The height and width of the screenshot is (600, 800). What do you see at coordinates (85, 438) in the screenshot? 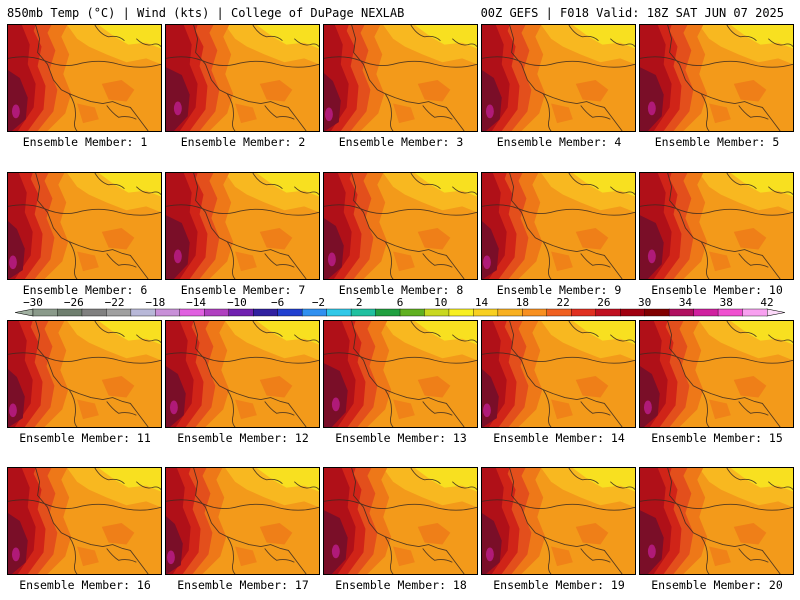
I see `ensemble-member-label: Ensemble Member: 11` at bounding box center [85, 438].